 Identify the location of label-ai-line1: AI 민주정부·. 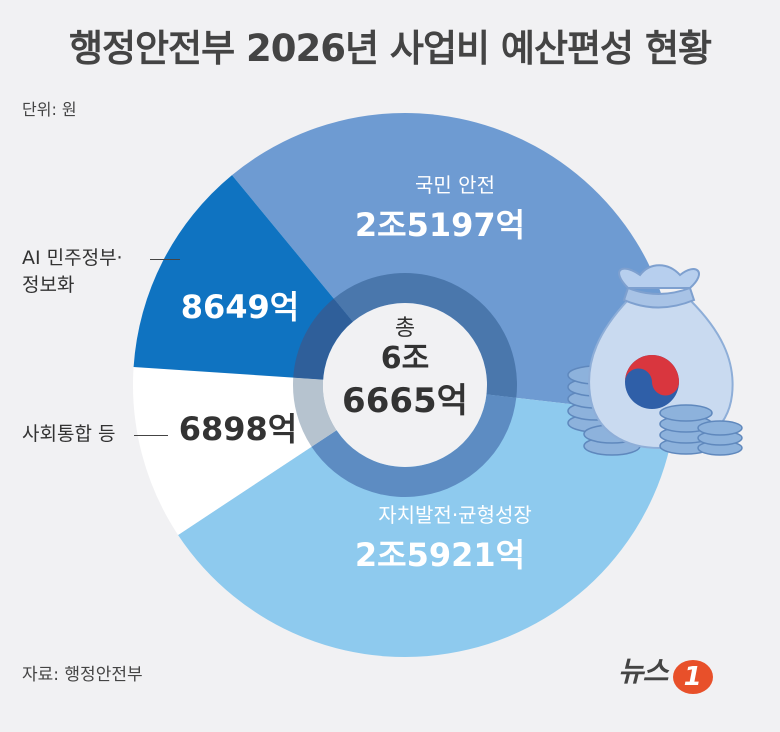
(72, 258).